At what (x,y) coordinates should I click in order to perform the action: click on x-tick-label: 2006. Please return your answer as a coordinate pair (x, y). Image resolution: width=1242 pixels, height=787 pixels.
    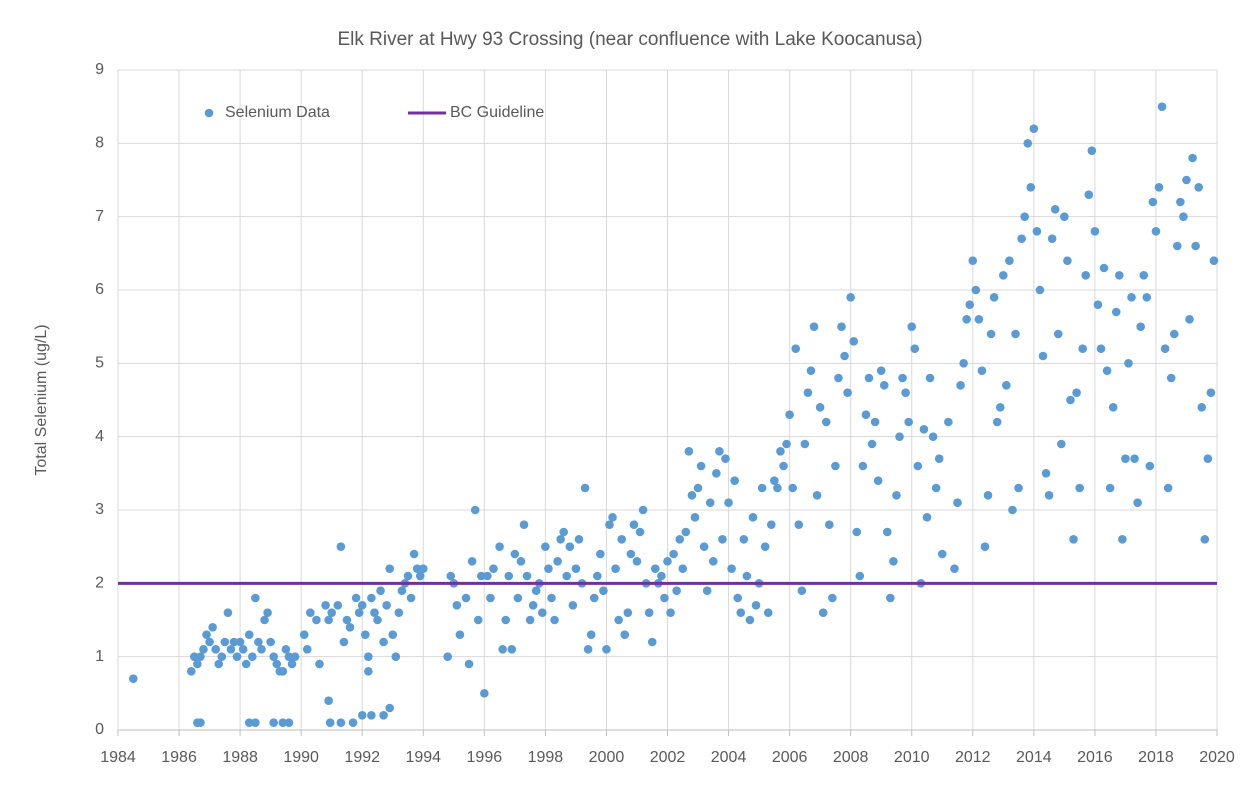
    Looking at the image, I should click on (790, 757).